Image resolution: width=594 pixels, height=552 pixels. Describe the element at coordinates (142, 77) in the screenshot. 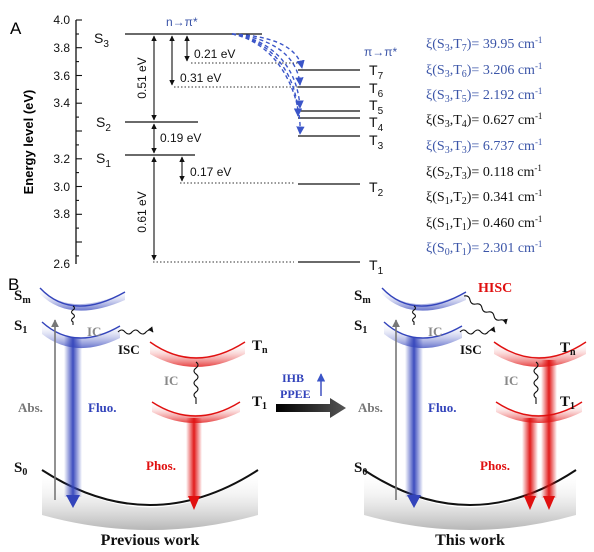

I see `gap-label-051: 0.51 eV` at that location.